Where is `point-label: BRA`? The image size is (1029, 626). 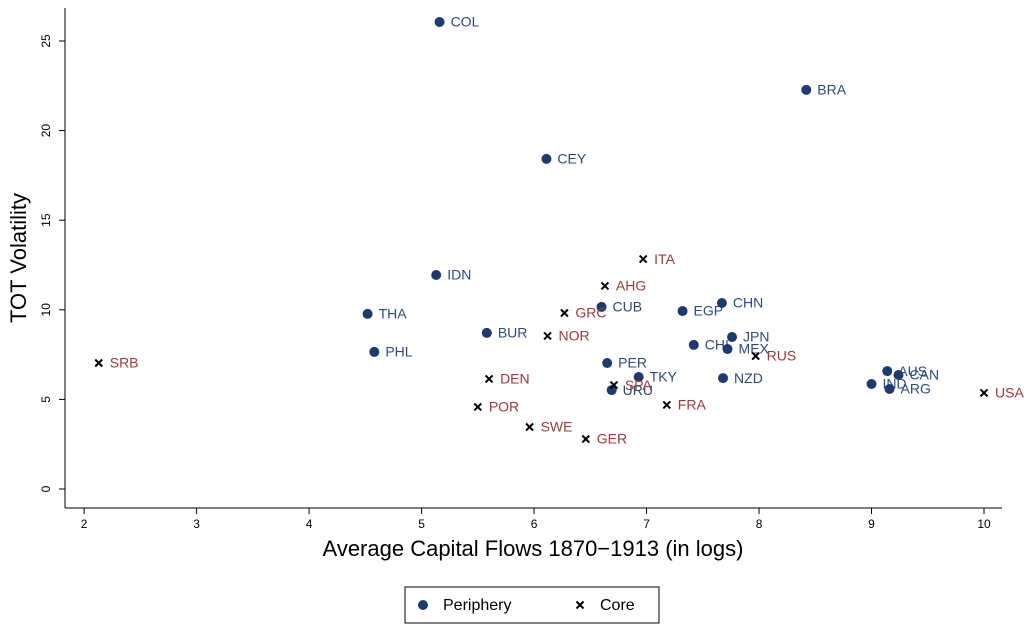 point-label: BRA is located at coordinates (831, 90).